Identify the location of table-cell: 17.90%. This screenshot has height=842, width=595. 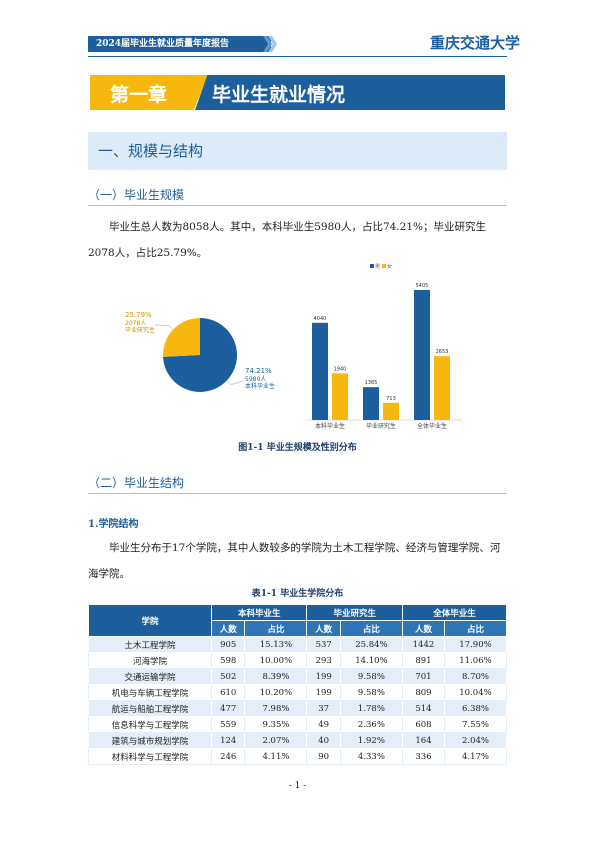
(475, 644).